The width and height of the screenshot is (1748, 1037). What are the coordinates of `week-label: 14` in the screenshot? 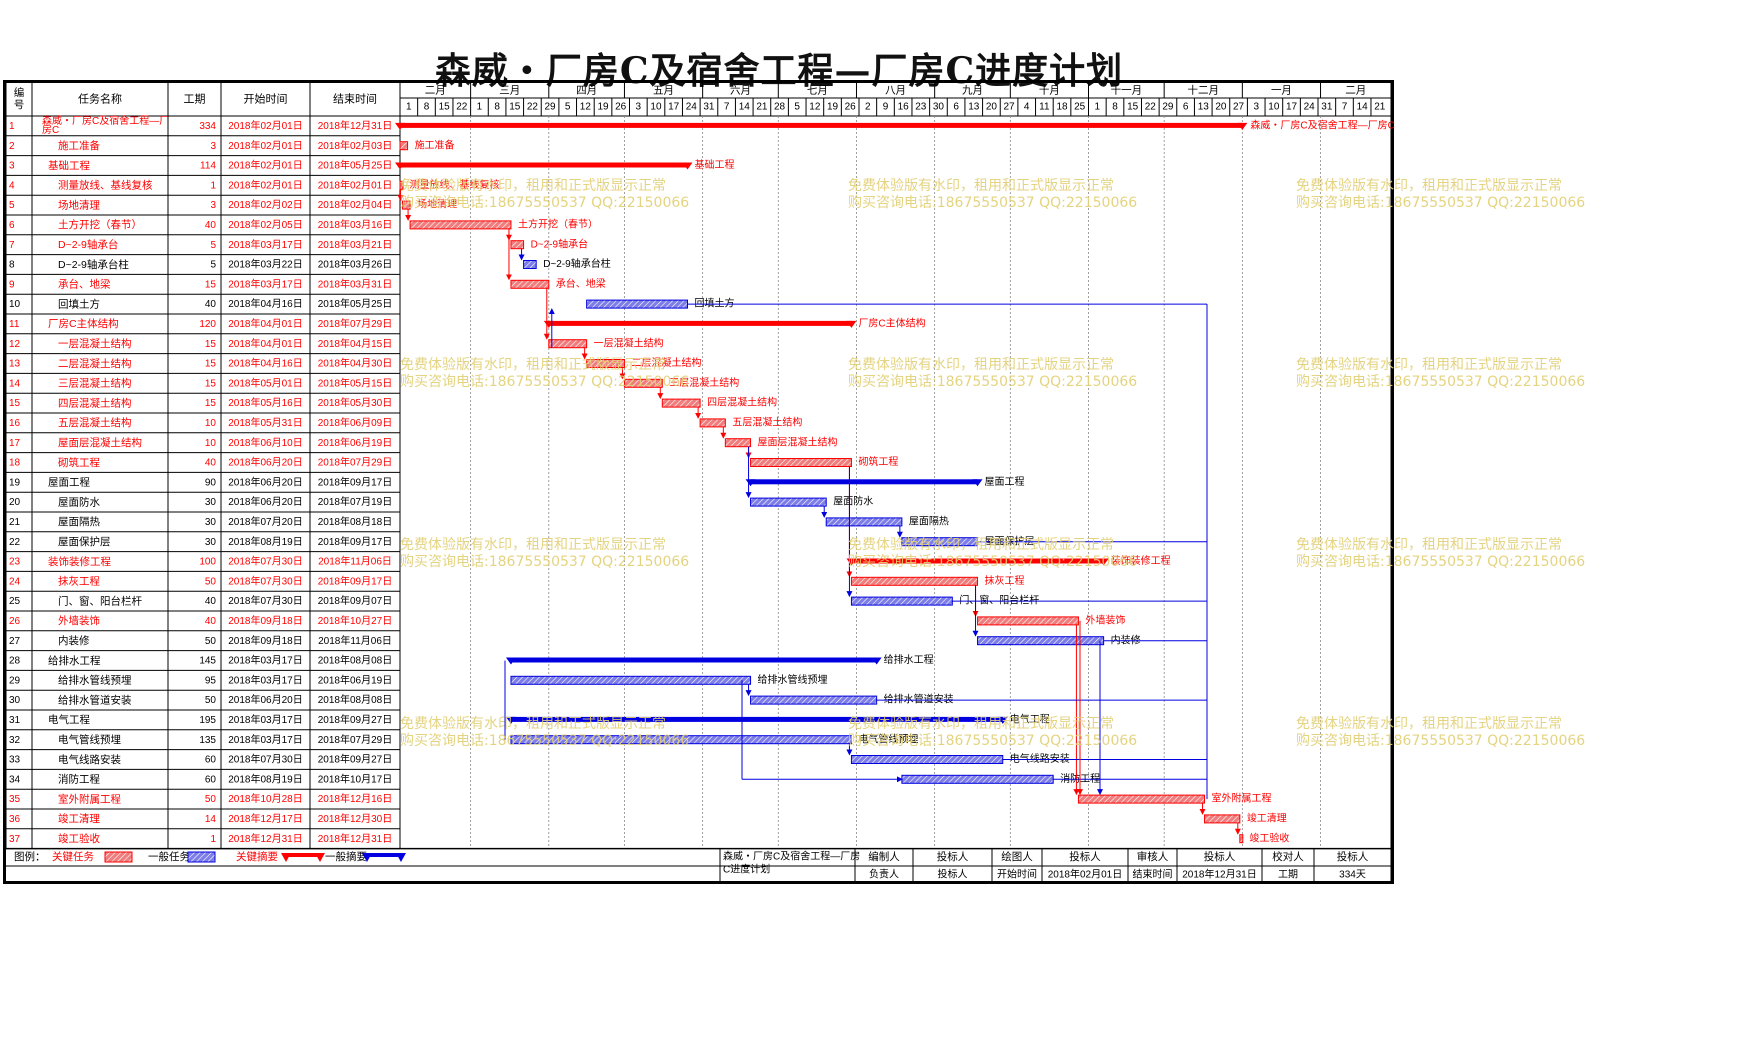 It's located at (1363, 107).